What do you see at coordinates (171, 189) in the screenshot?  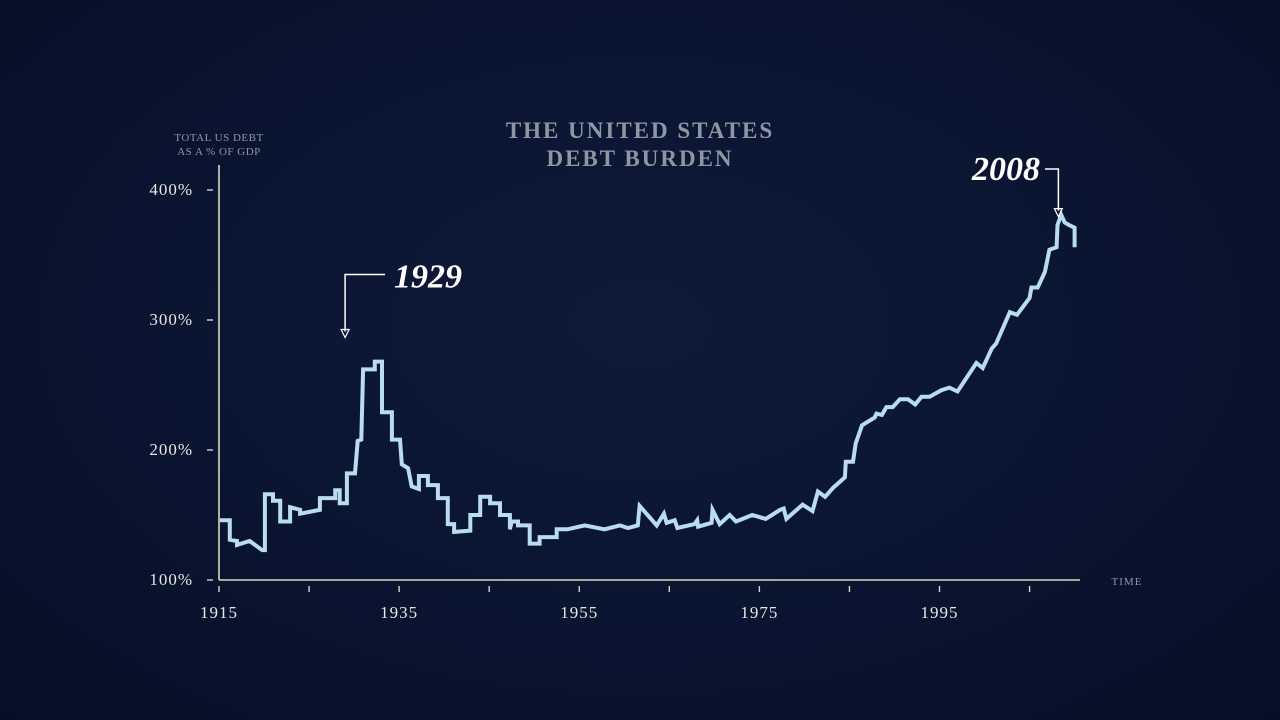 I see `y-tick-label: 400%` at bounding box center [171, 189].